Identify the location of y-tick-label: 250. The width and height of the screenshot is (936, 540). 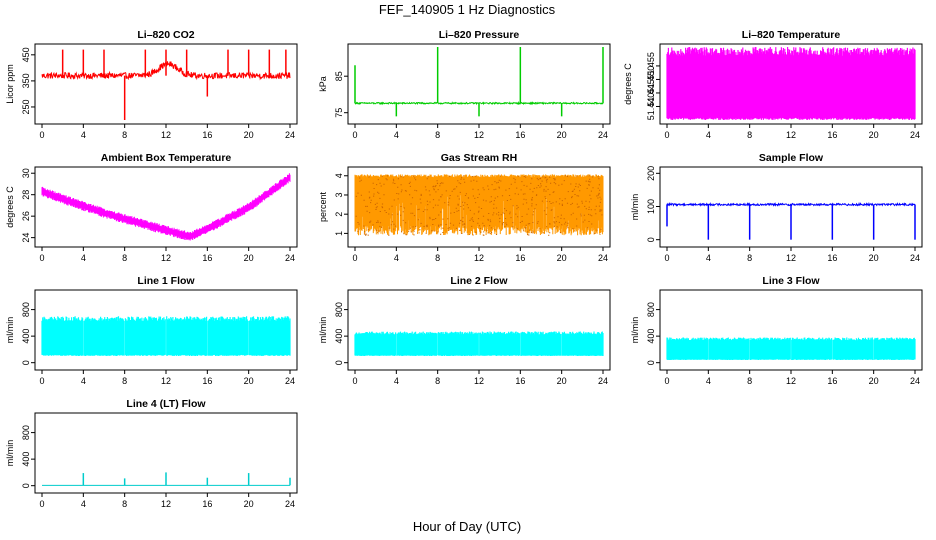
(26, 106).